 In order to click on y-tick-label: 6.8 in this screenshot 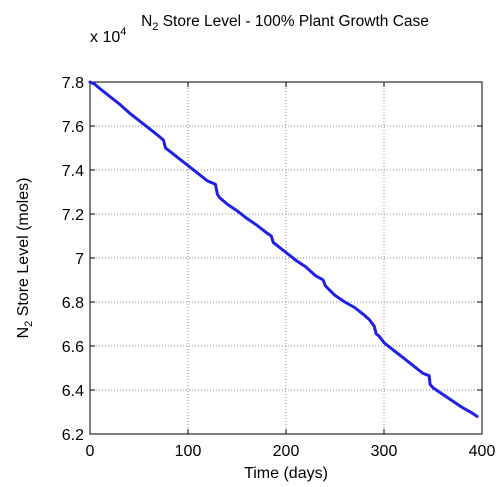, I will do `click(73, 303)`.